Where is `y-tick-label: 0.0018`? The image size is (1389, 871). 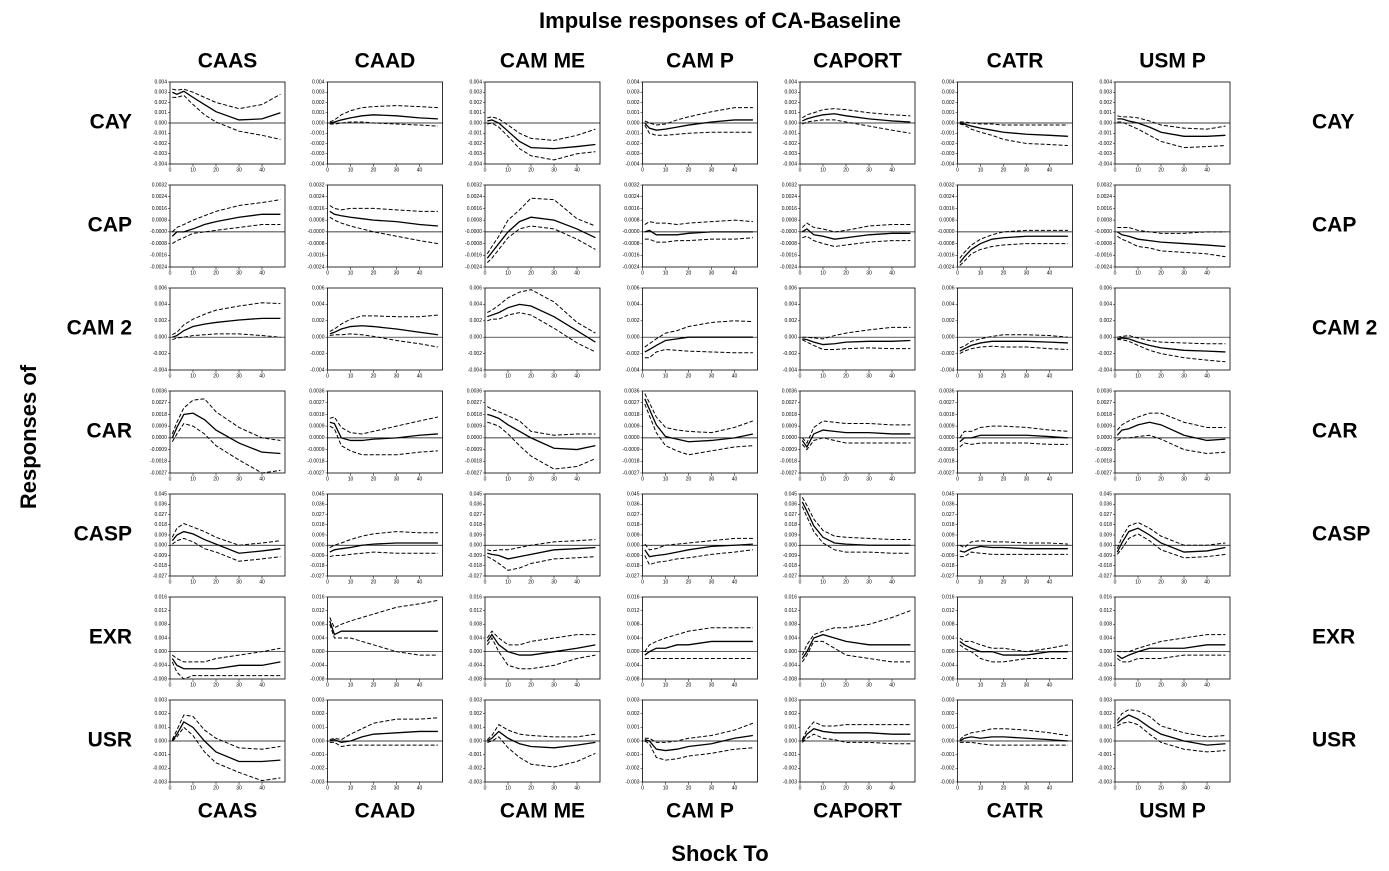
y-tick-label: 0.0018 is located at coordinates (475, 415).